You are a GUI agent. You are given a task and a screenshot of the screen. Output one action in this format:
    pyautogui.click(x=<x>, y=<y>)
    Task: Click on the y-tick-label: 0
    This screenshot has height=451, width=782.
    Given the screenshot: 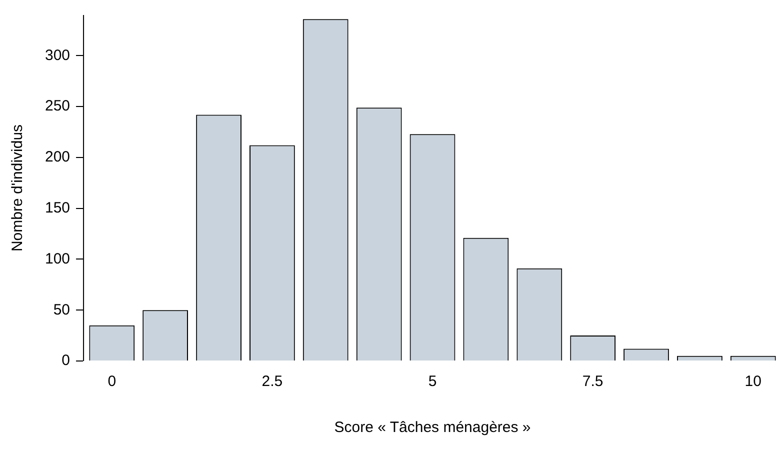 What is the action you would take?
    pyautogui.click(x=66, y=361)
    